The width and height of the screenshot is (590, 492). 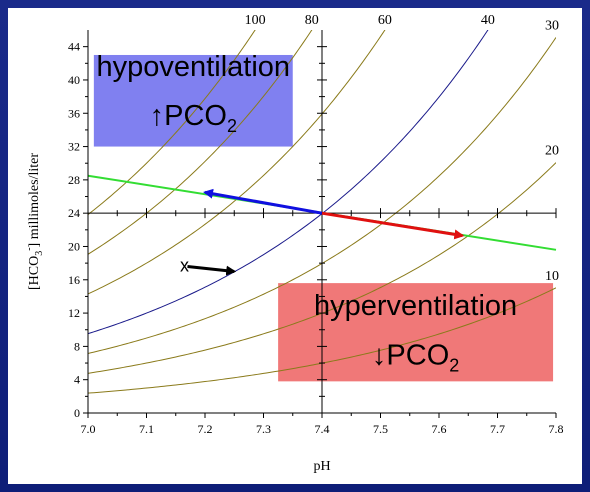 What do you see at coordinates (205, 429) in the screenshot?
I see `x-tick-label: 7.2` at bounding box center [205, 429].